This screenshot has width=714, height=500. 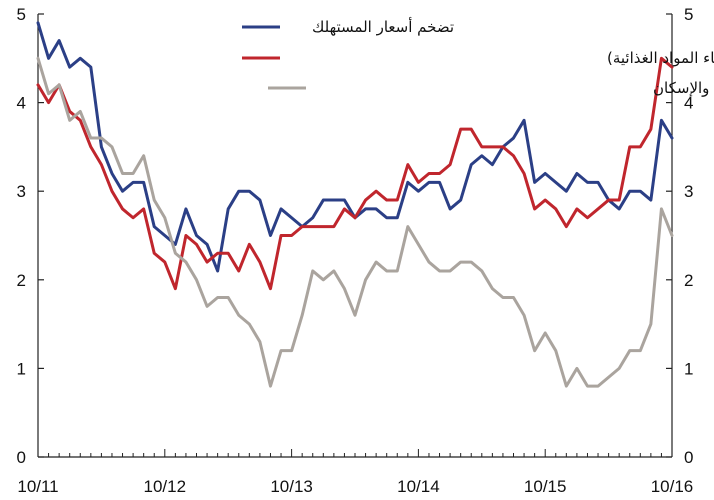 What do you see at coordinates (21, 368) in the screenshot?
I see `y-tick-label-left-1: 1` at bounding box center [21, 368].